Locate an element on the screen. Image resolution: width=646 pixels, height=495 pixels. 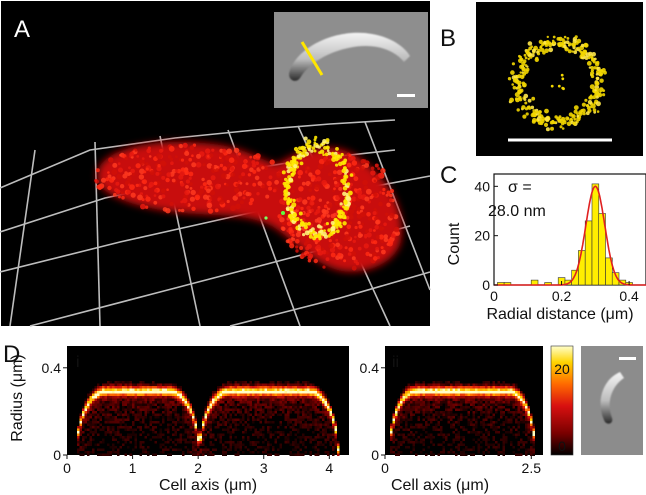
colorbar-tick-label: 0 is located at coordinates (562, 446).